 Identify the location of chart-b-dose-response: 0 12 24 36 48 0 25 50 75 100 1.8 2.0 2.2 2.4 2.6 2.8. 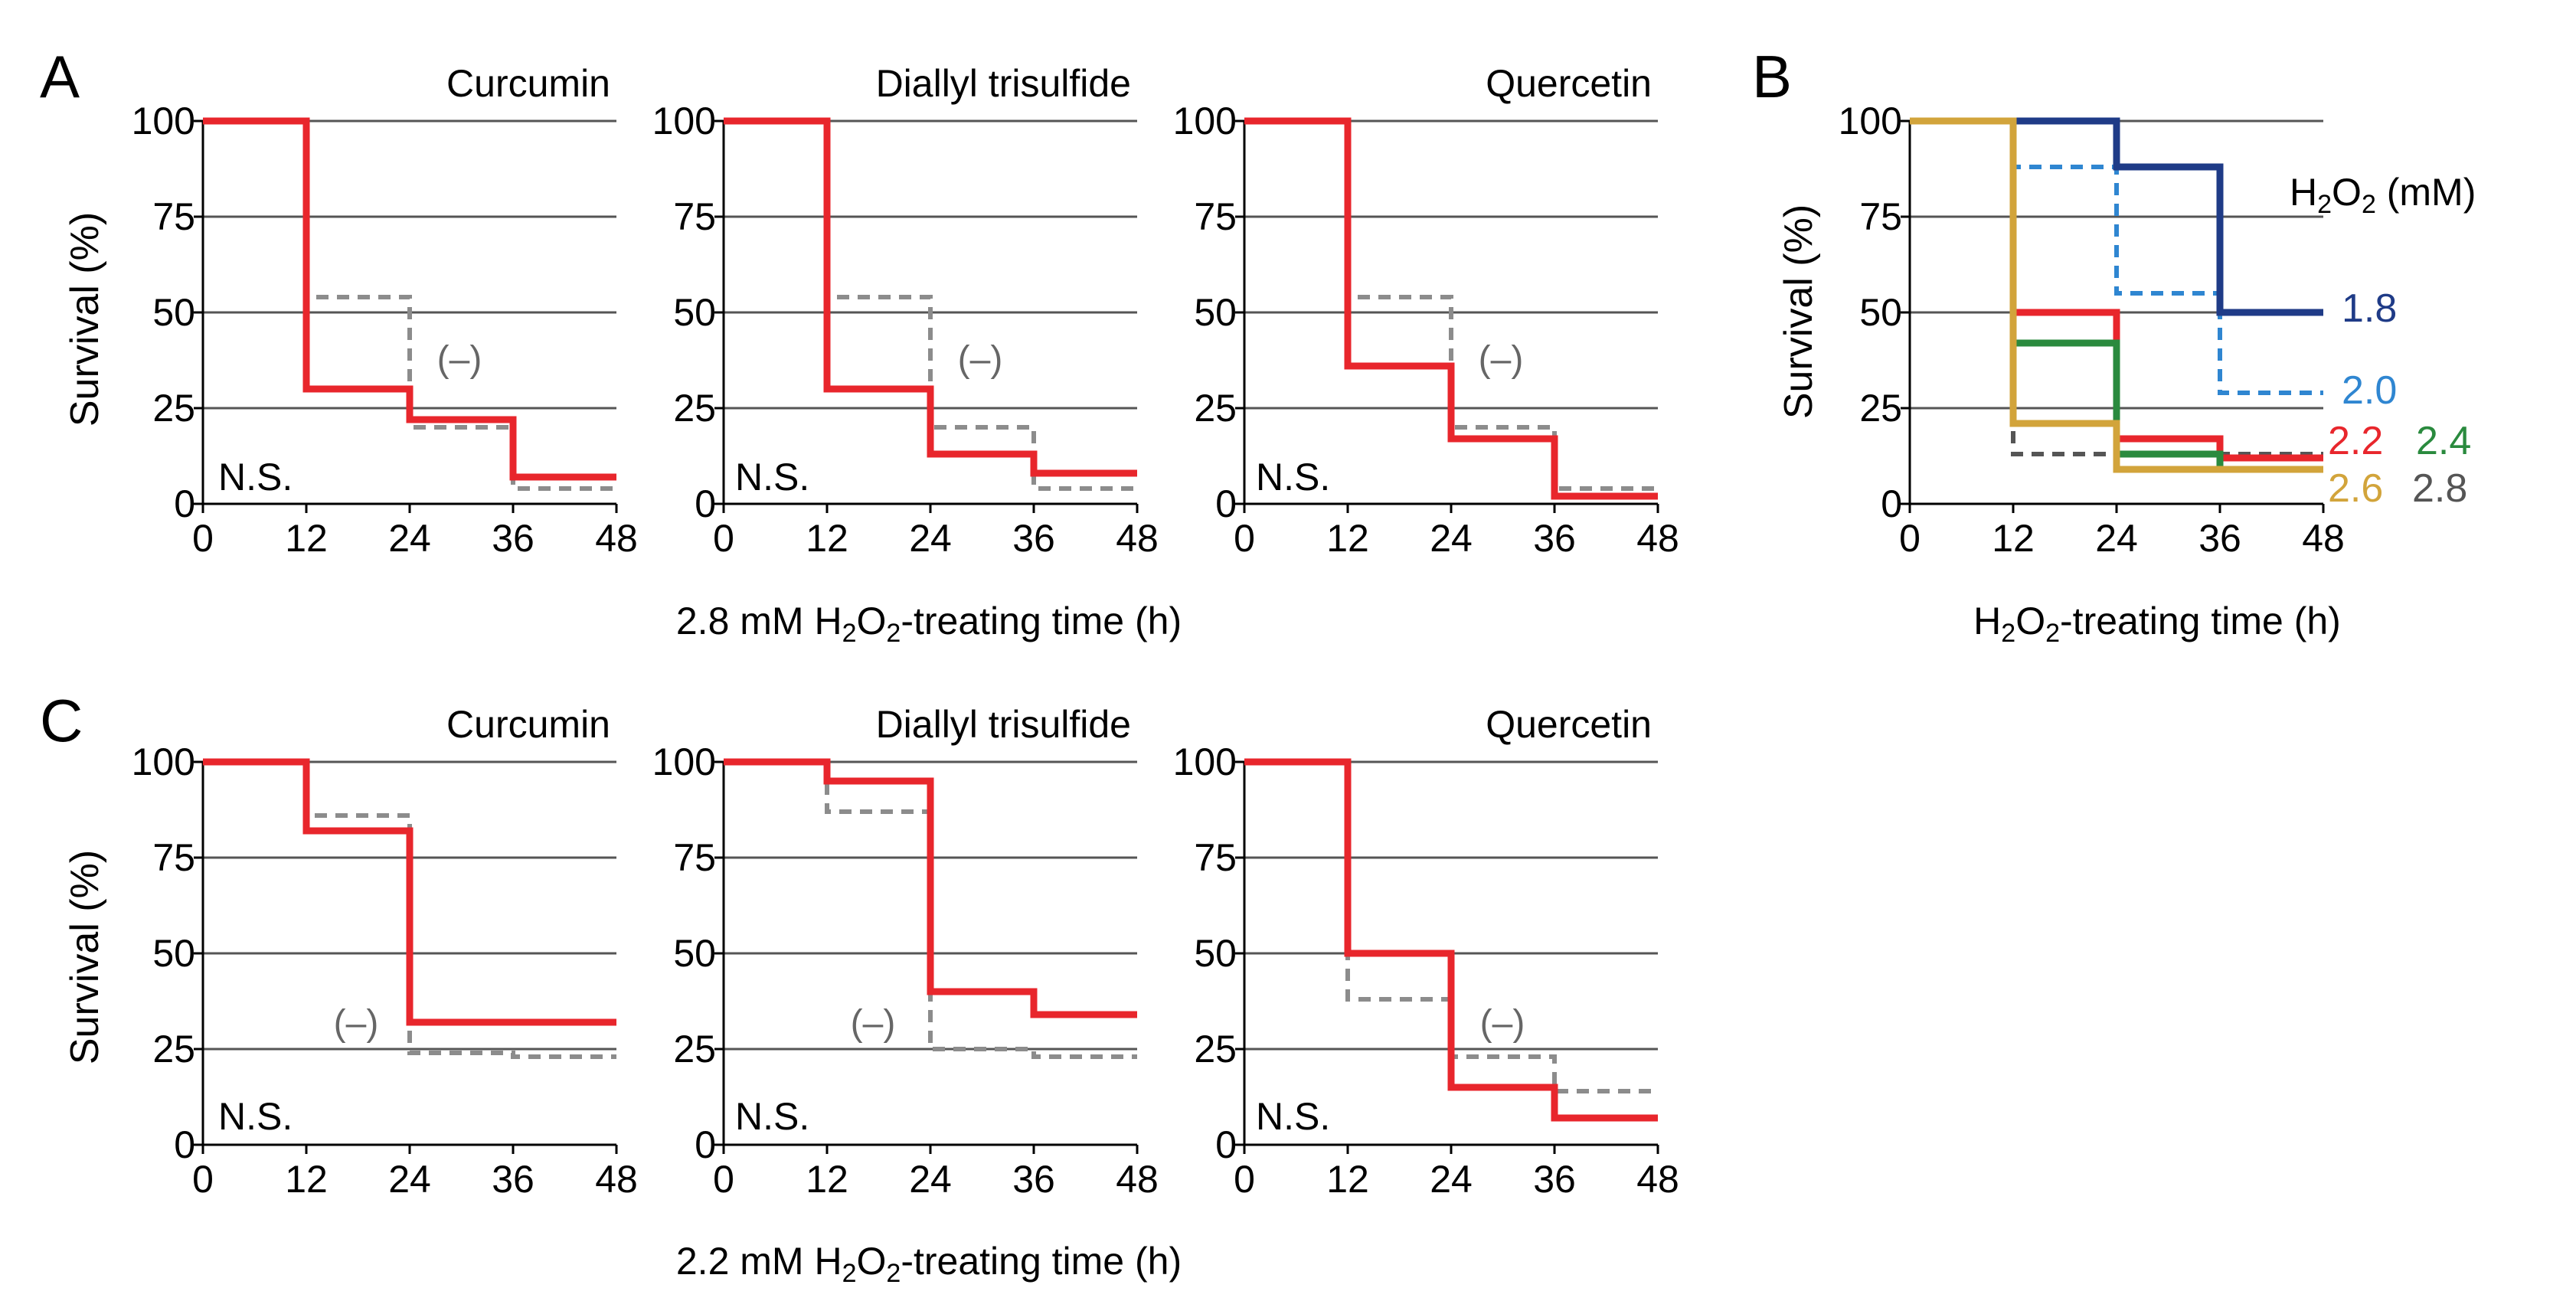
(2155, 330).